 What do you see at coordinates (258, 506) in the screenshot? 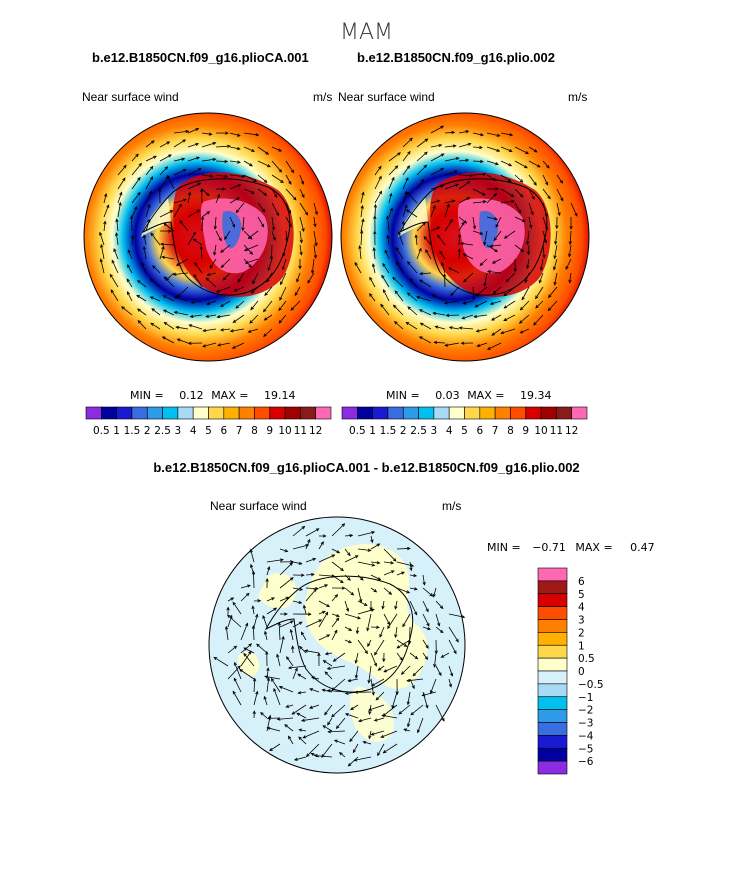
I see `diff-variable-label: Near surface wind` at bounding box center [258, 506].